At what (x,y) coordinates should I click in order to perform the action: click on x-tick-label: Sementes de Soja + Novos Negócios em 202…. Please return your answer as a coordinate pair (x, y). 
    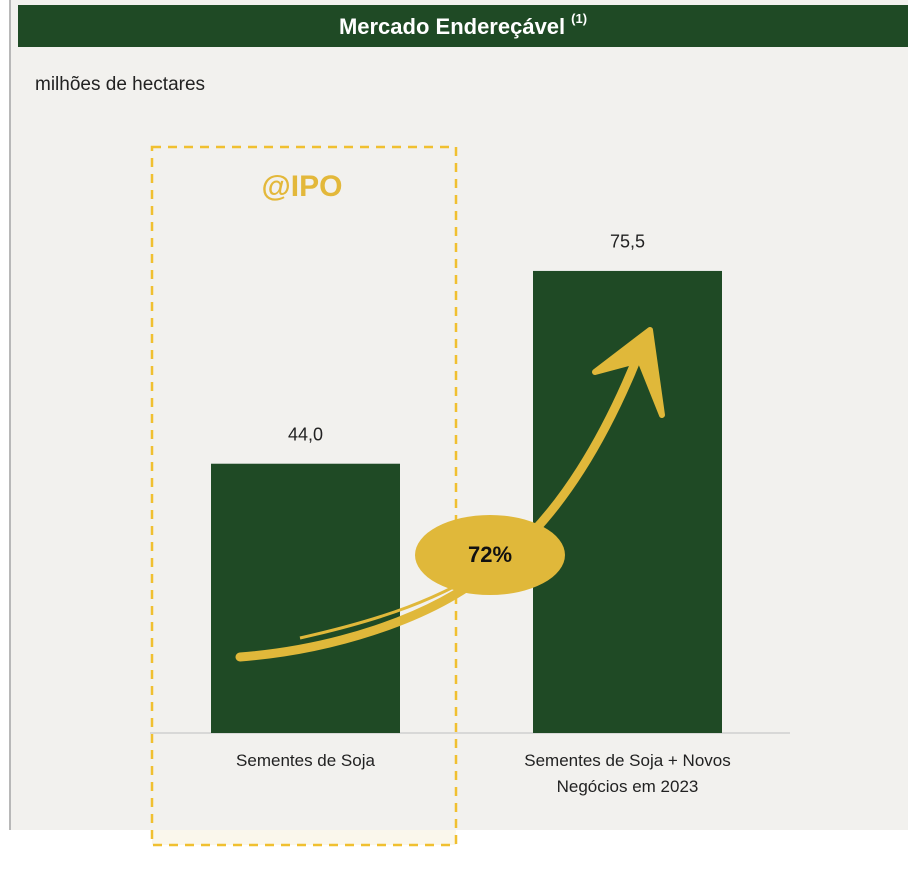
    Looking at the image, I should click on (627, 773).